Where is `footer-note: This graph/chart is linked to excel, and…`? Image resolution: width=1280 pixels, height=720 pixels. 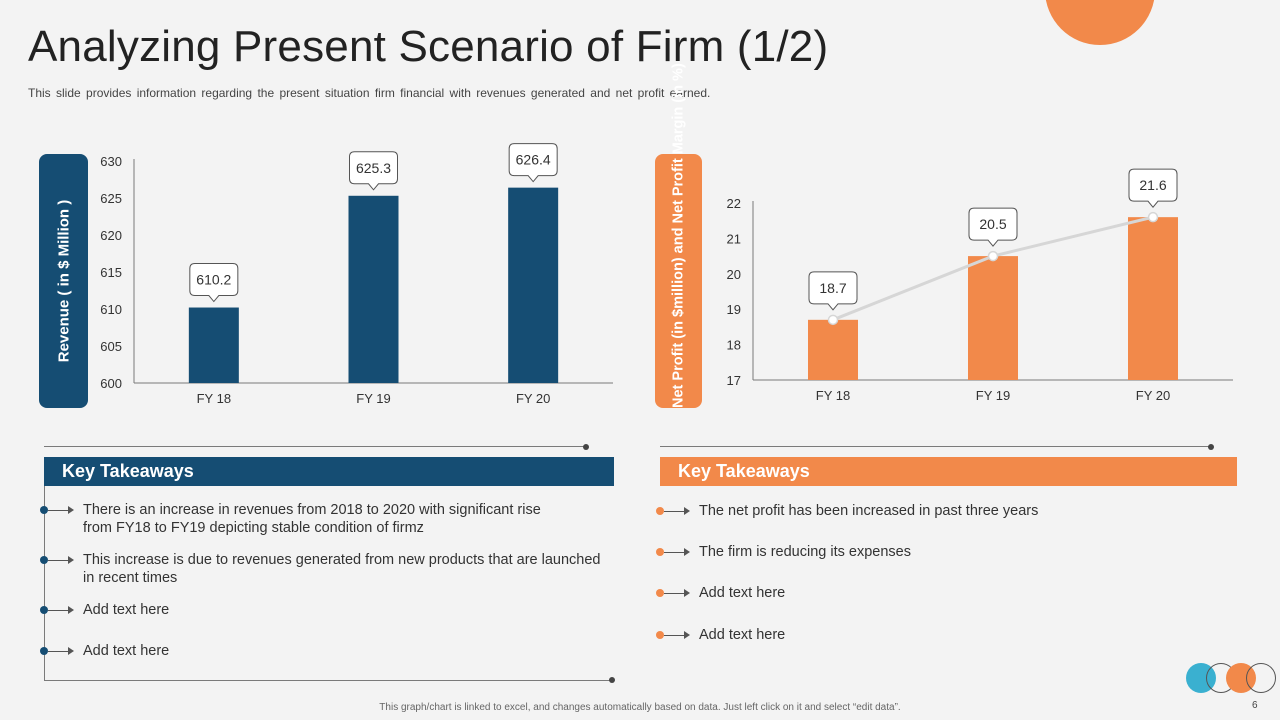 footer-note: This graph/chart is linked to excel, and… is located at coordinates (640, 707).